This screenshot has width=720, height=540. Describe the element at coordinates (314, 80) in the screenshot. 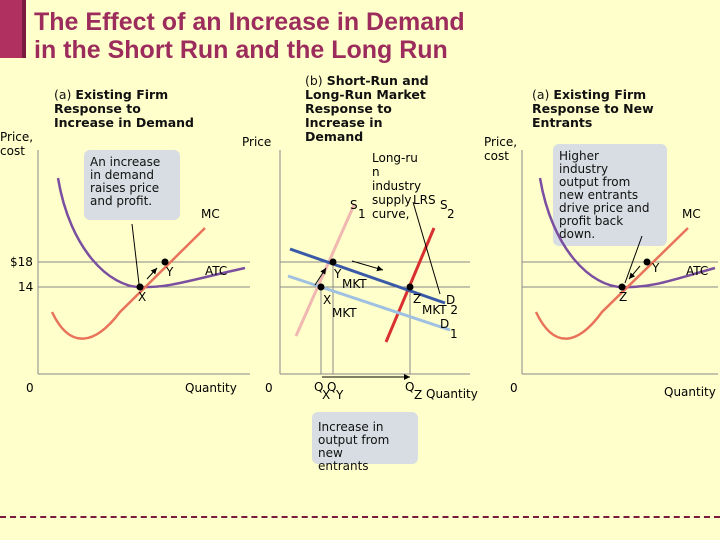

I see `panel-b-prefix: (b)` at that location.